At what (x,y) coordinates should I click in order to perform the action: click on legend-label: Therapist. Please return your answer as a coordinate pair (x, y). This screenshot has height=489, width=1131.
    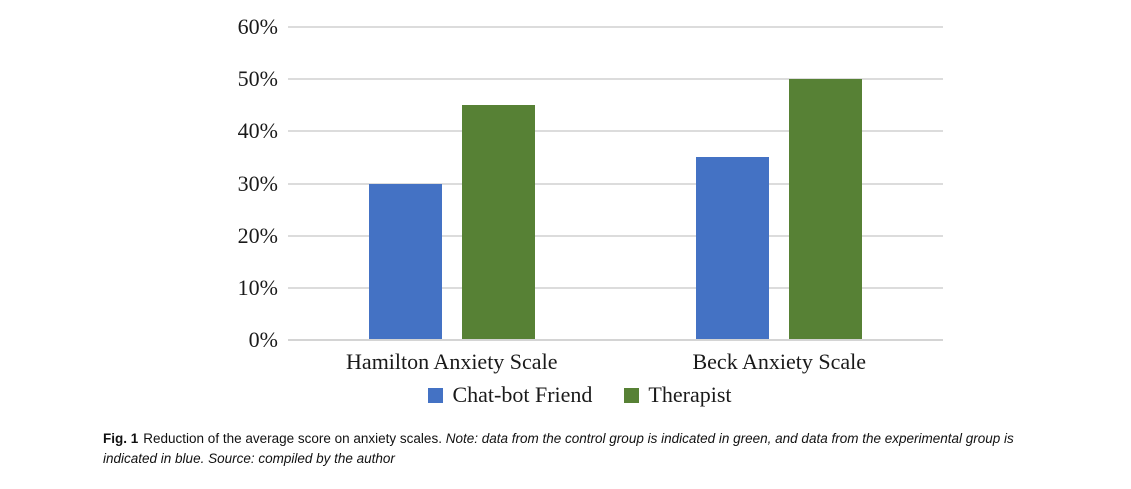
    Looking at the image, I should click on (690, 394).